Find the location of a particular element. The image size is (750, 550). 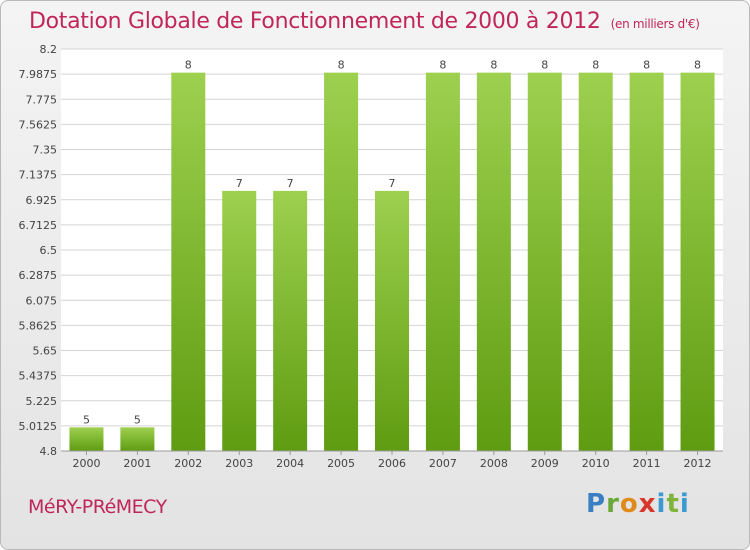

y-tick-label: 5.225 is located at coordinates (42, 401).